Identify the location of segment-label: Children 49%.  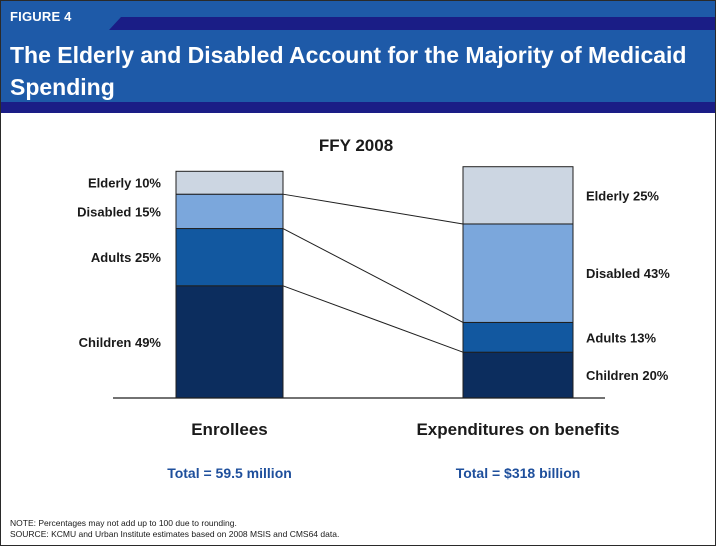
(120, 342).